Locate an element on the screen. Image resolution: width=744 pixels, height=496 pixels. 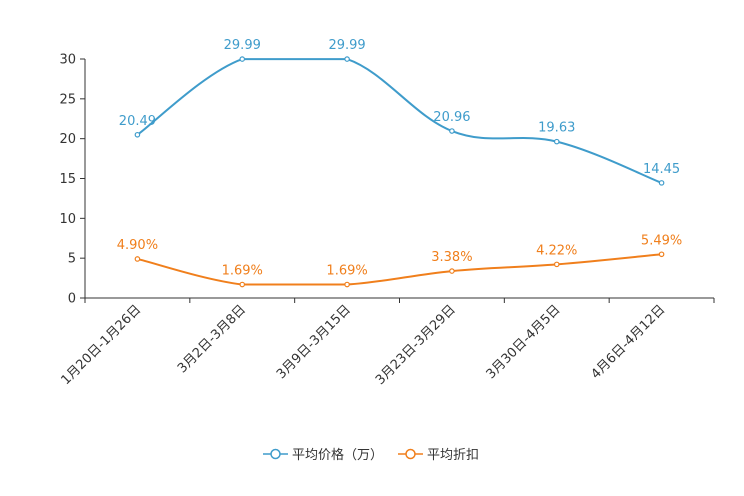
x-category-label: 3月2日-3月8日 is located at coordinates (212, 339).